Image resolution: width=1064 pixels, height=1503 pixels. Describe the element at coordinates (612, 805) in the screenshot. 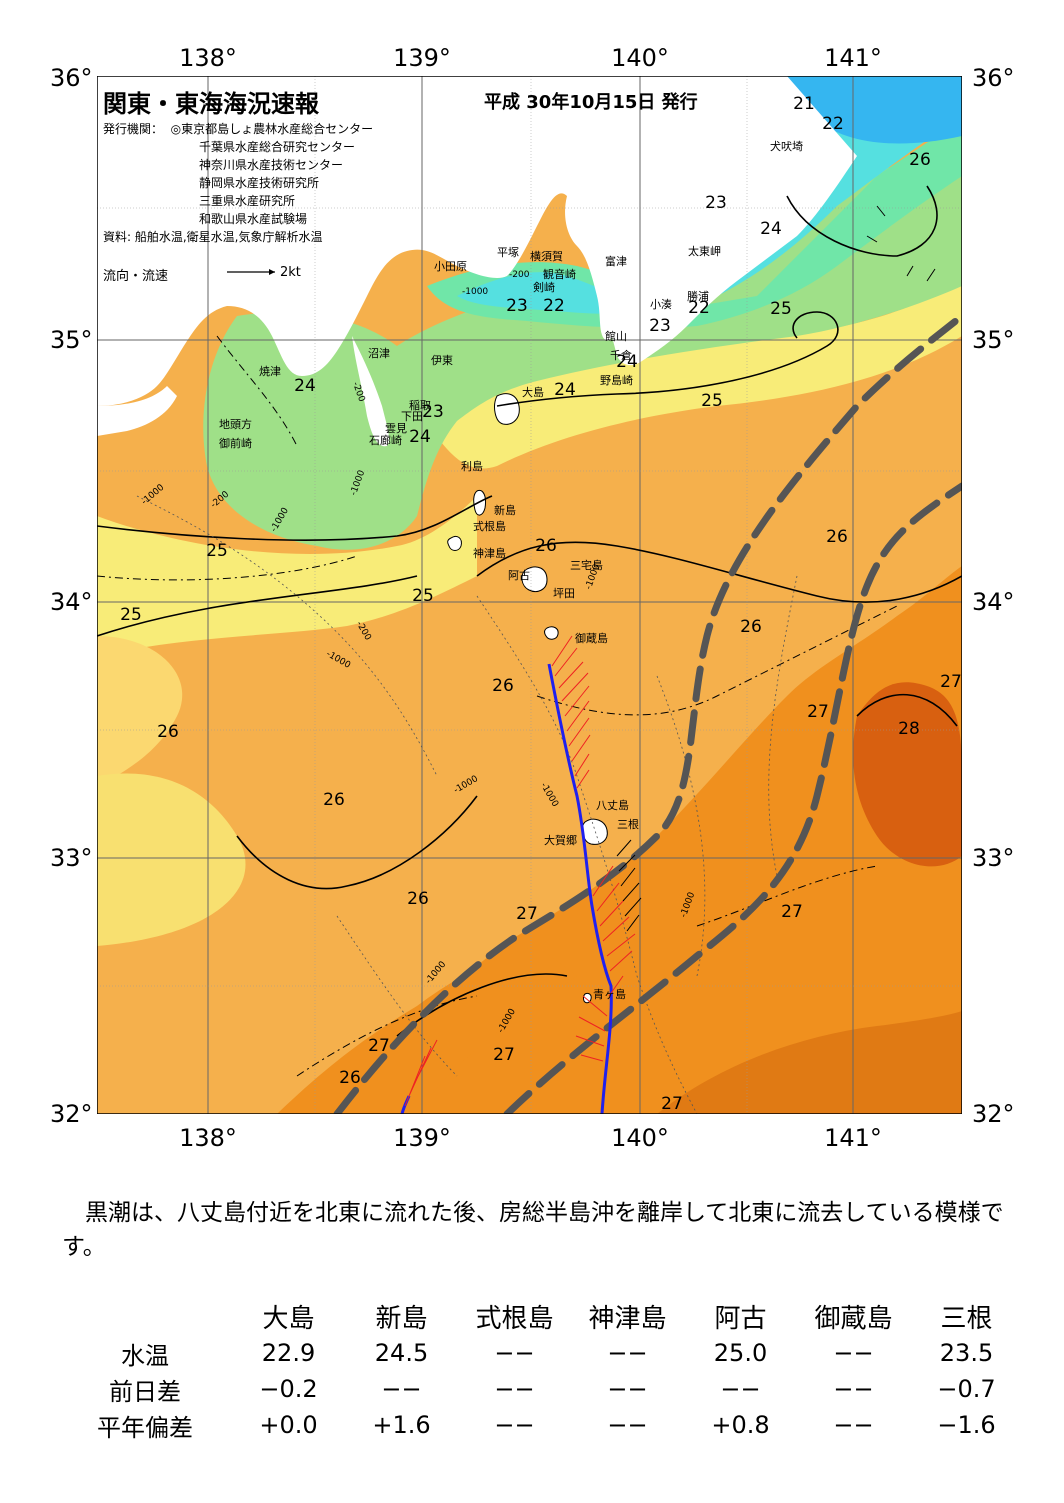

I see `place-label: 八丈島` at that location.